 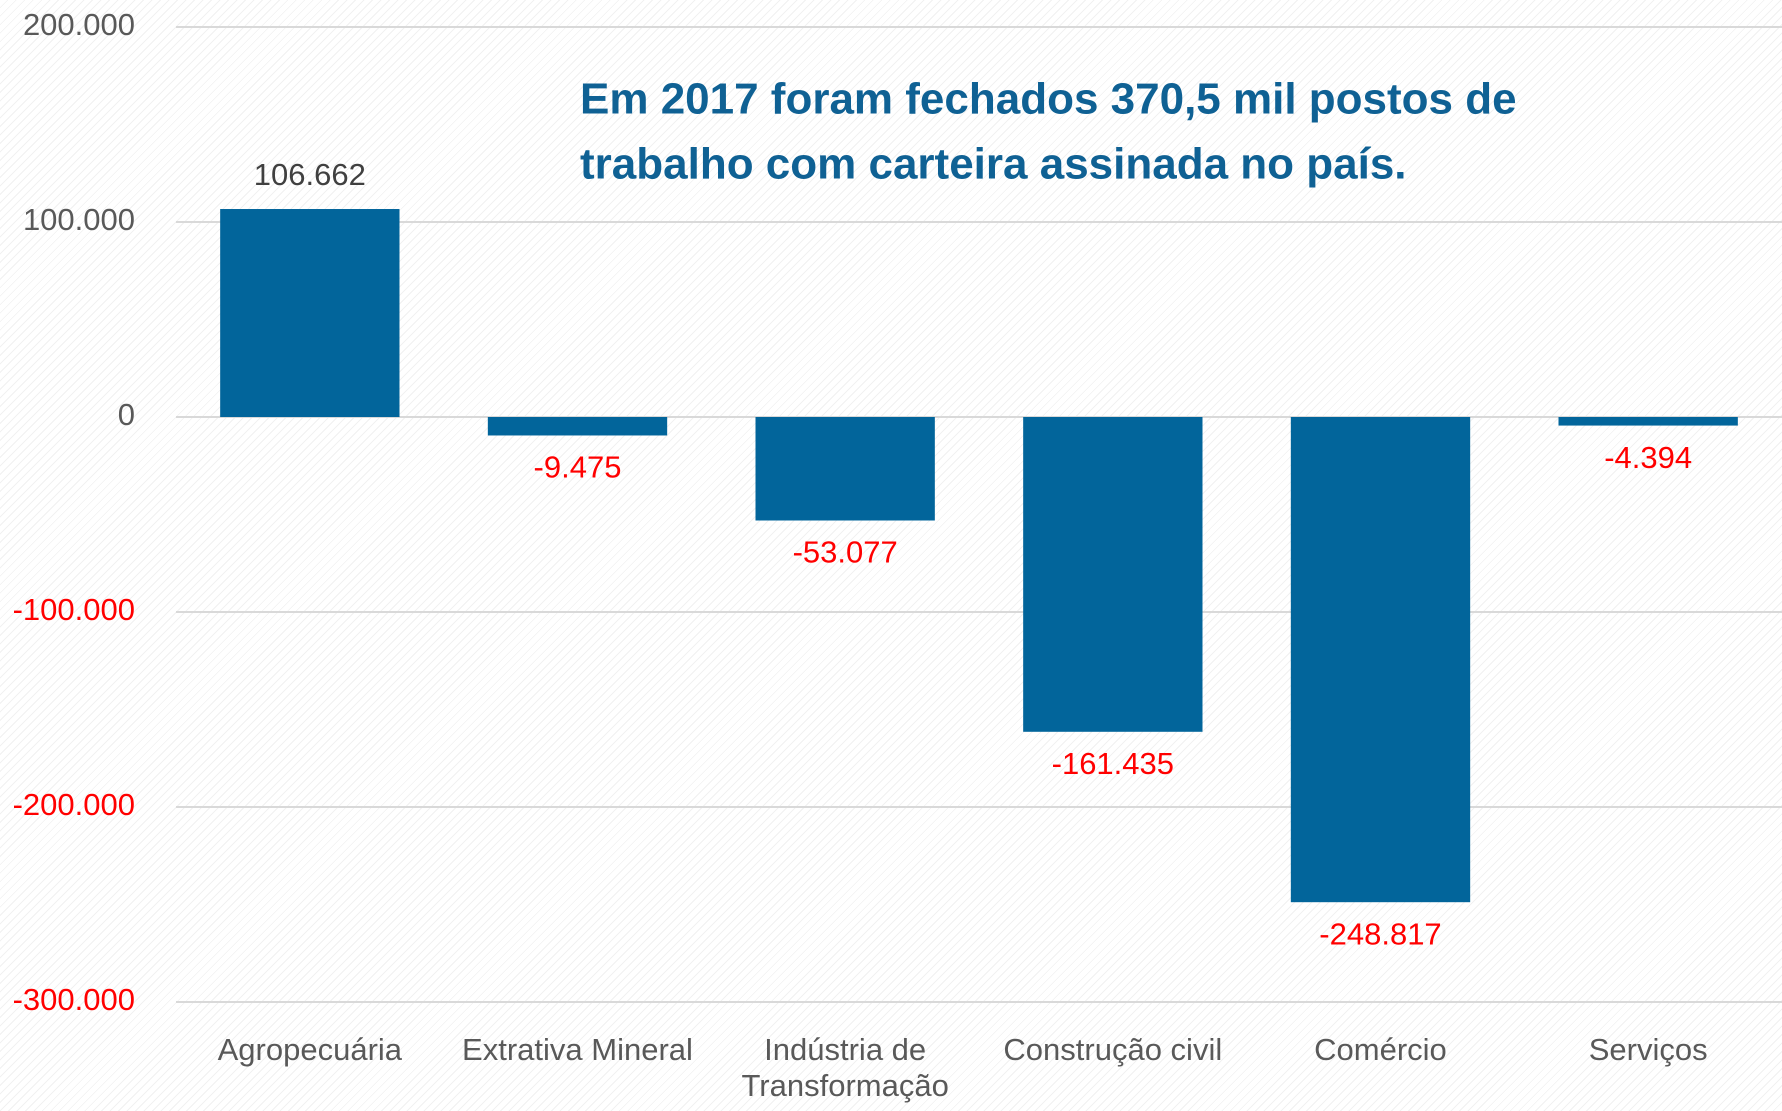 What do you see at coordinates (1648, 1049) in the screenshot?
I see `x-tick-label: Serviços` at bounding box center [1648, 1049].